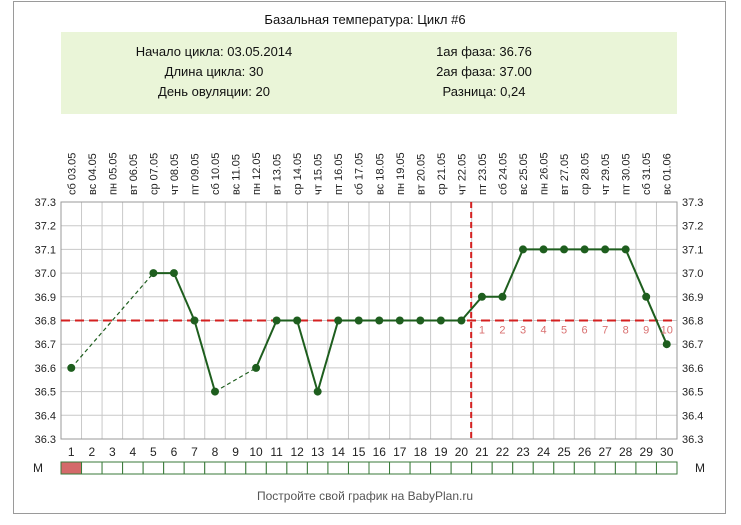 The width and height of the screenshot is (741, 525). I want to click on day-number-label: 30, so click(667, 452).